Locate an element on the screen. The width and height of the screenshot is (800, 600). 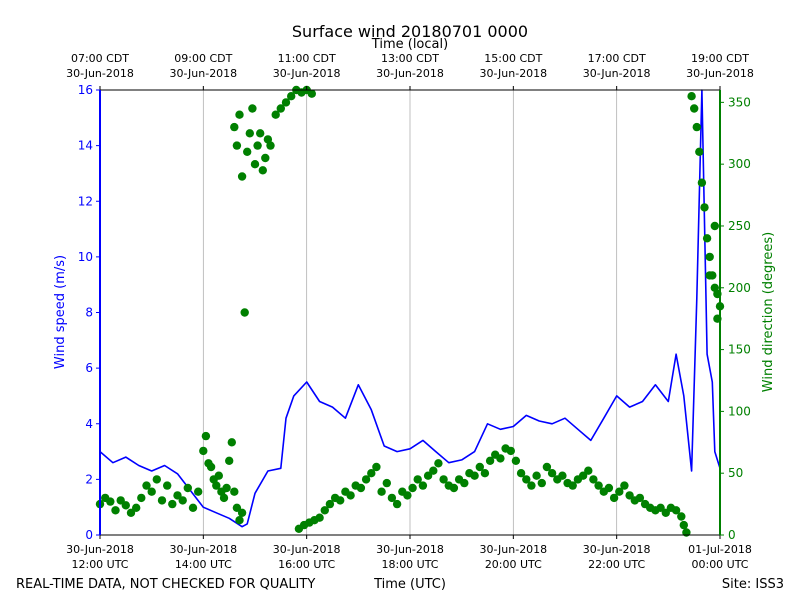
x-axis-label: Time (UTC) is located at coordinates (409, 584).